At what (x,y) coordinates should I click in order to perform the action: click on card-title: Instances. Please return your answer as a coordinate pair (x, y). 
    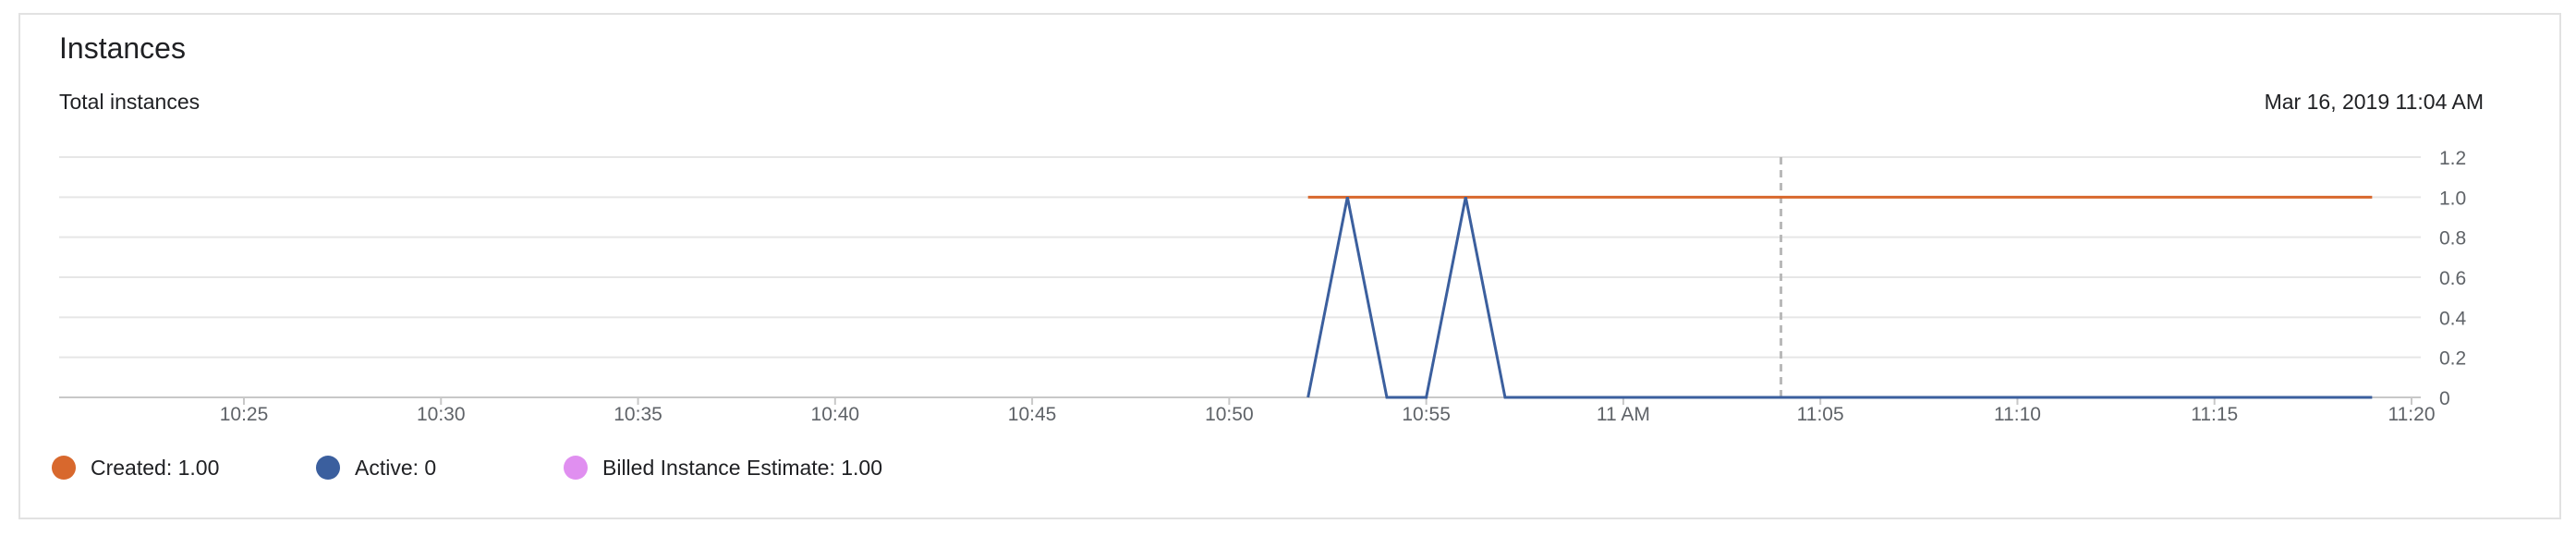
    Looking at the image, I should click on (122, 48).